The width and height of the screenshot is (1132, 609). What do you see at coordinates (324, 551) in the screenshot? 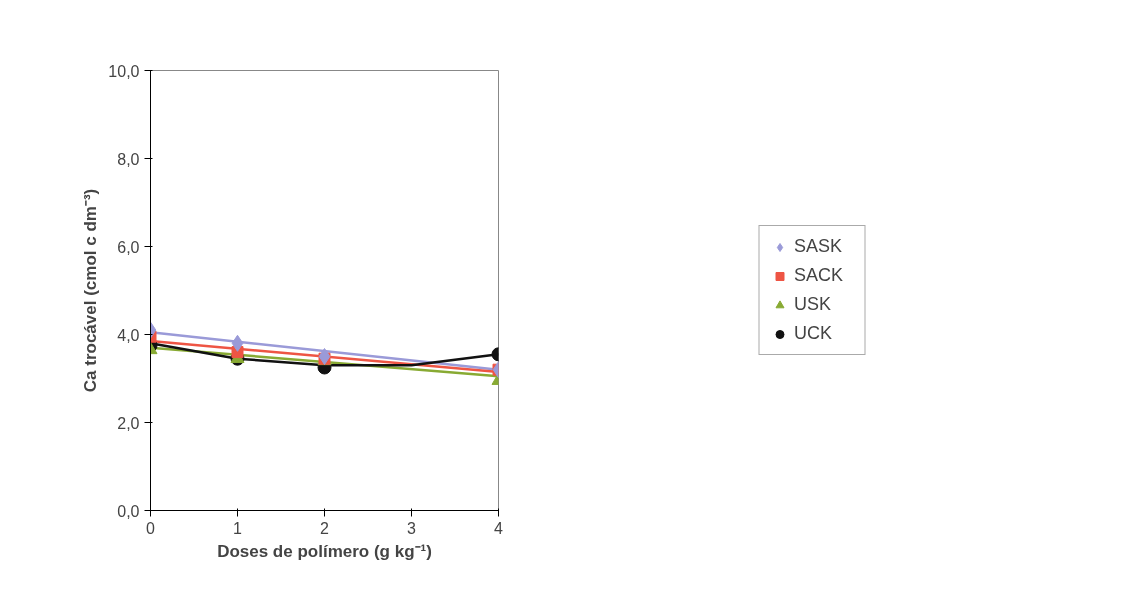
I see `x-axis-title: Doses de polímero (g kg⁻¹)` at bounding box center [324, 551].